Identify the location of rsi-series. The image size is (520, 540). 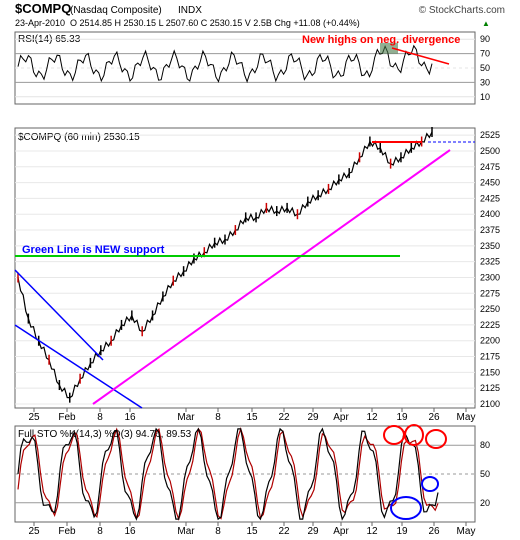
(225, 63).